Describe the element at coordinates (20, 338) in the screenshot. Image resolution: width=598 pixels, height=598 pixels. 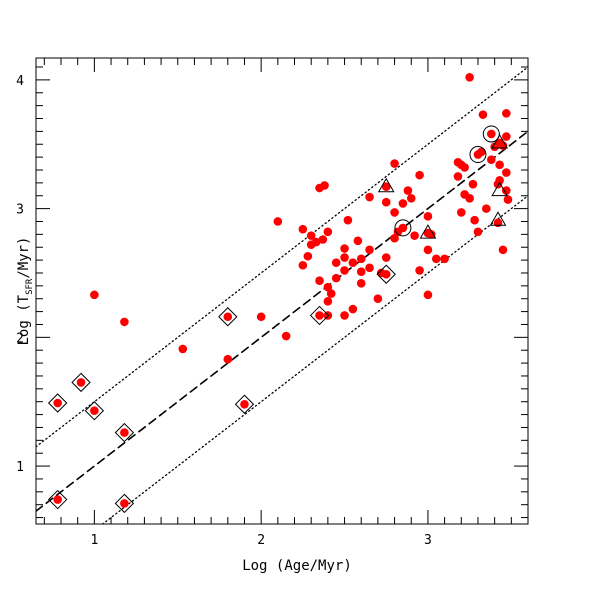
I see `y-tick-label: 2` at that location.